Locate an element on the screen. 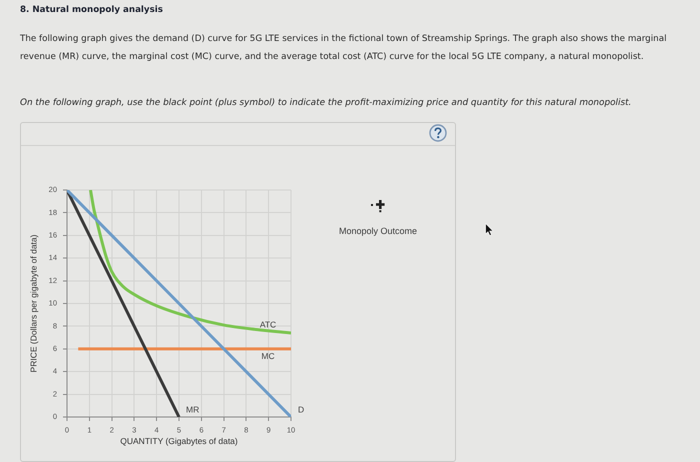 The image size is (700, 462). series-label: MR is located at coordinates (193, 409).